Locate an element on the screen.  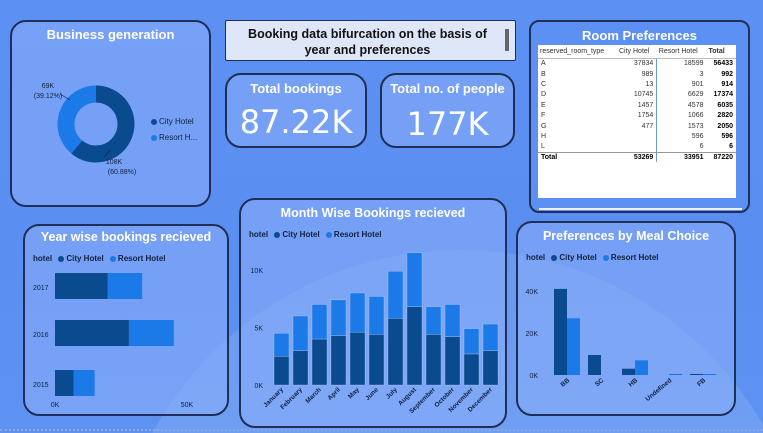
room-table-cell: L is located at coordinates (543, 147).